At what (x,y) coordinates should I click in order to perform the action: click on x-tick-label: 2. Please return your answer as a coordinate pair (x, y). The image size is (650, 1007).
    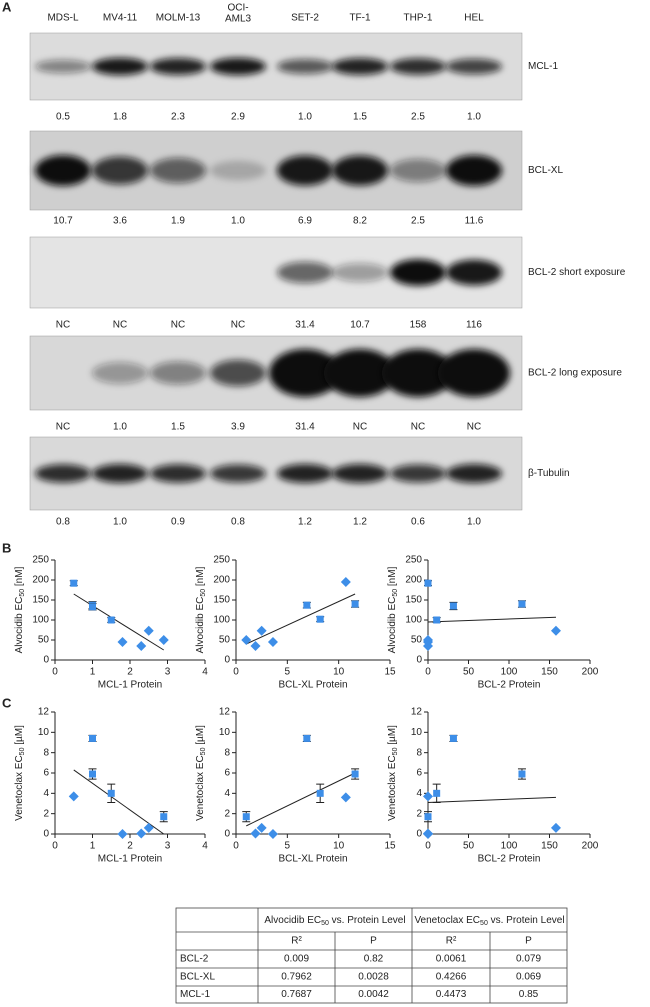
    Looking at the image, I should click on (130, 672).